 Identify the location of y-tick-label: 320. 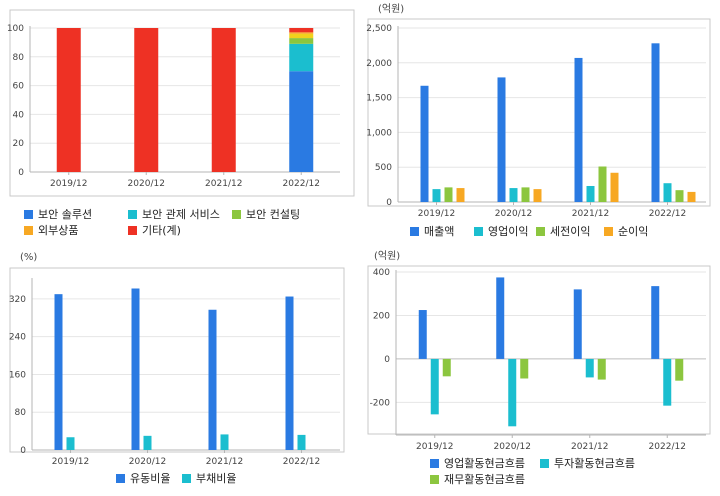
(17, 300).